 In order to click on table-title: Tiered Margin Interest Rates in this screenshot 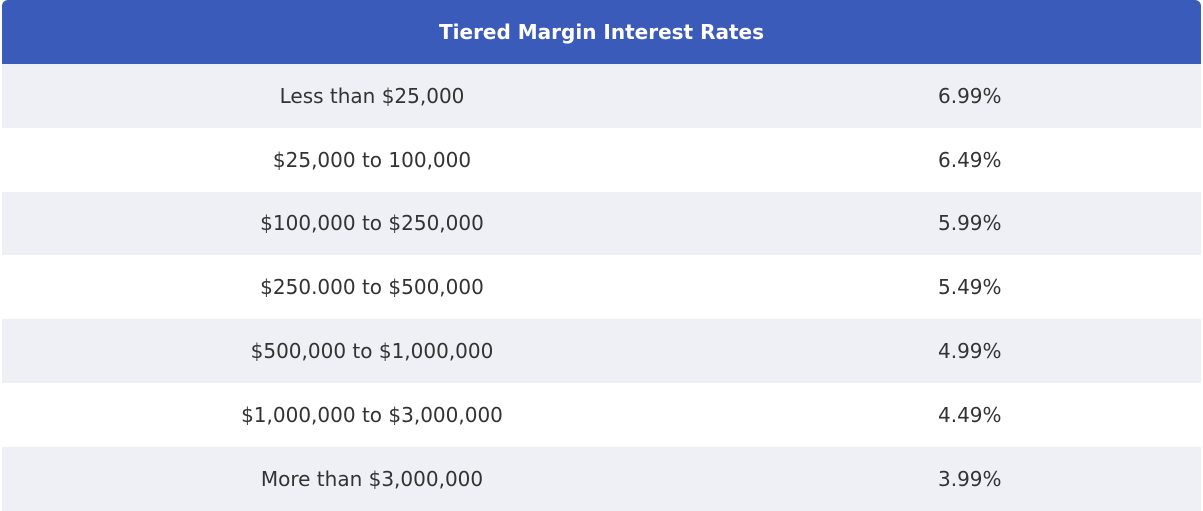, I will do `click(601, 32)`.